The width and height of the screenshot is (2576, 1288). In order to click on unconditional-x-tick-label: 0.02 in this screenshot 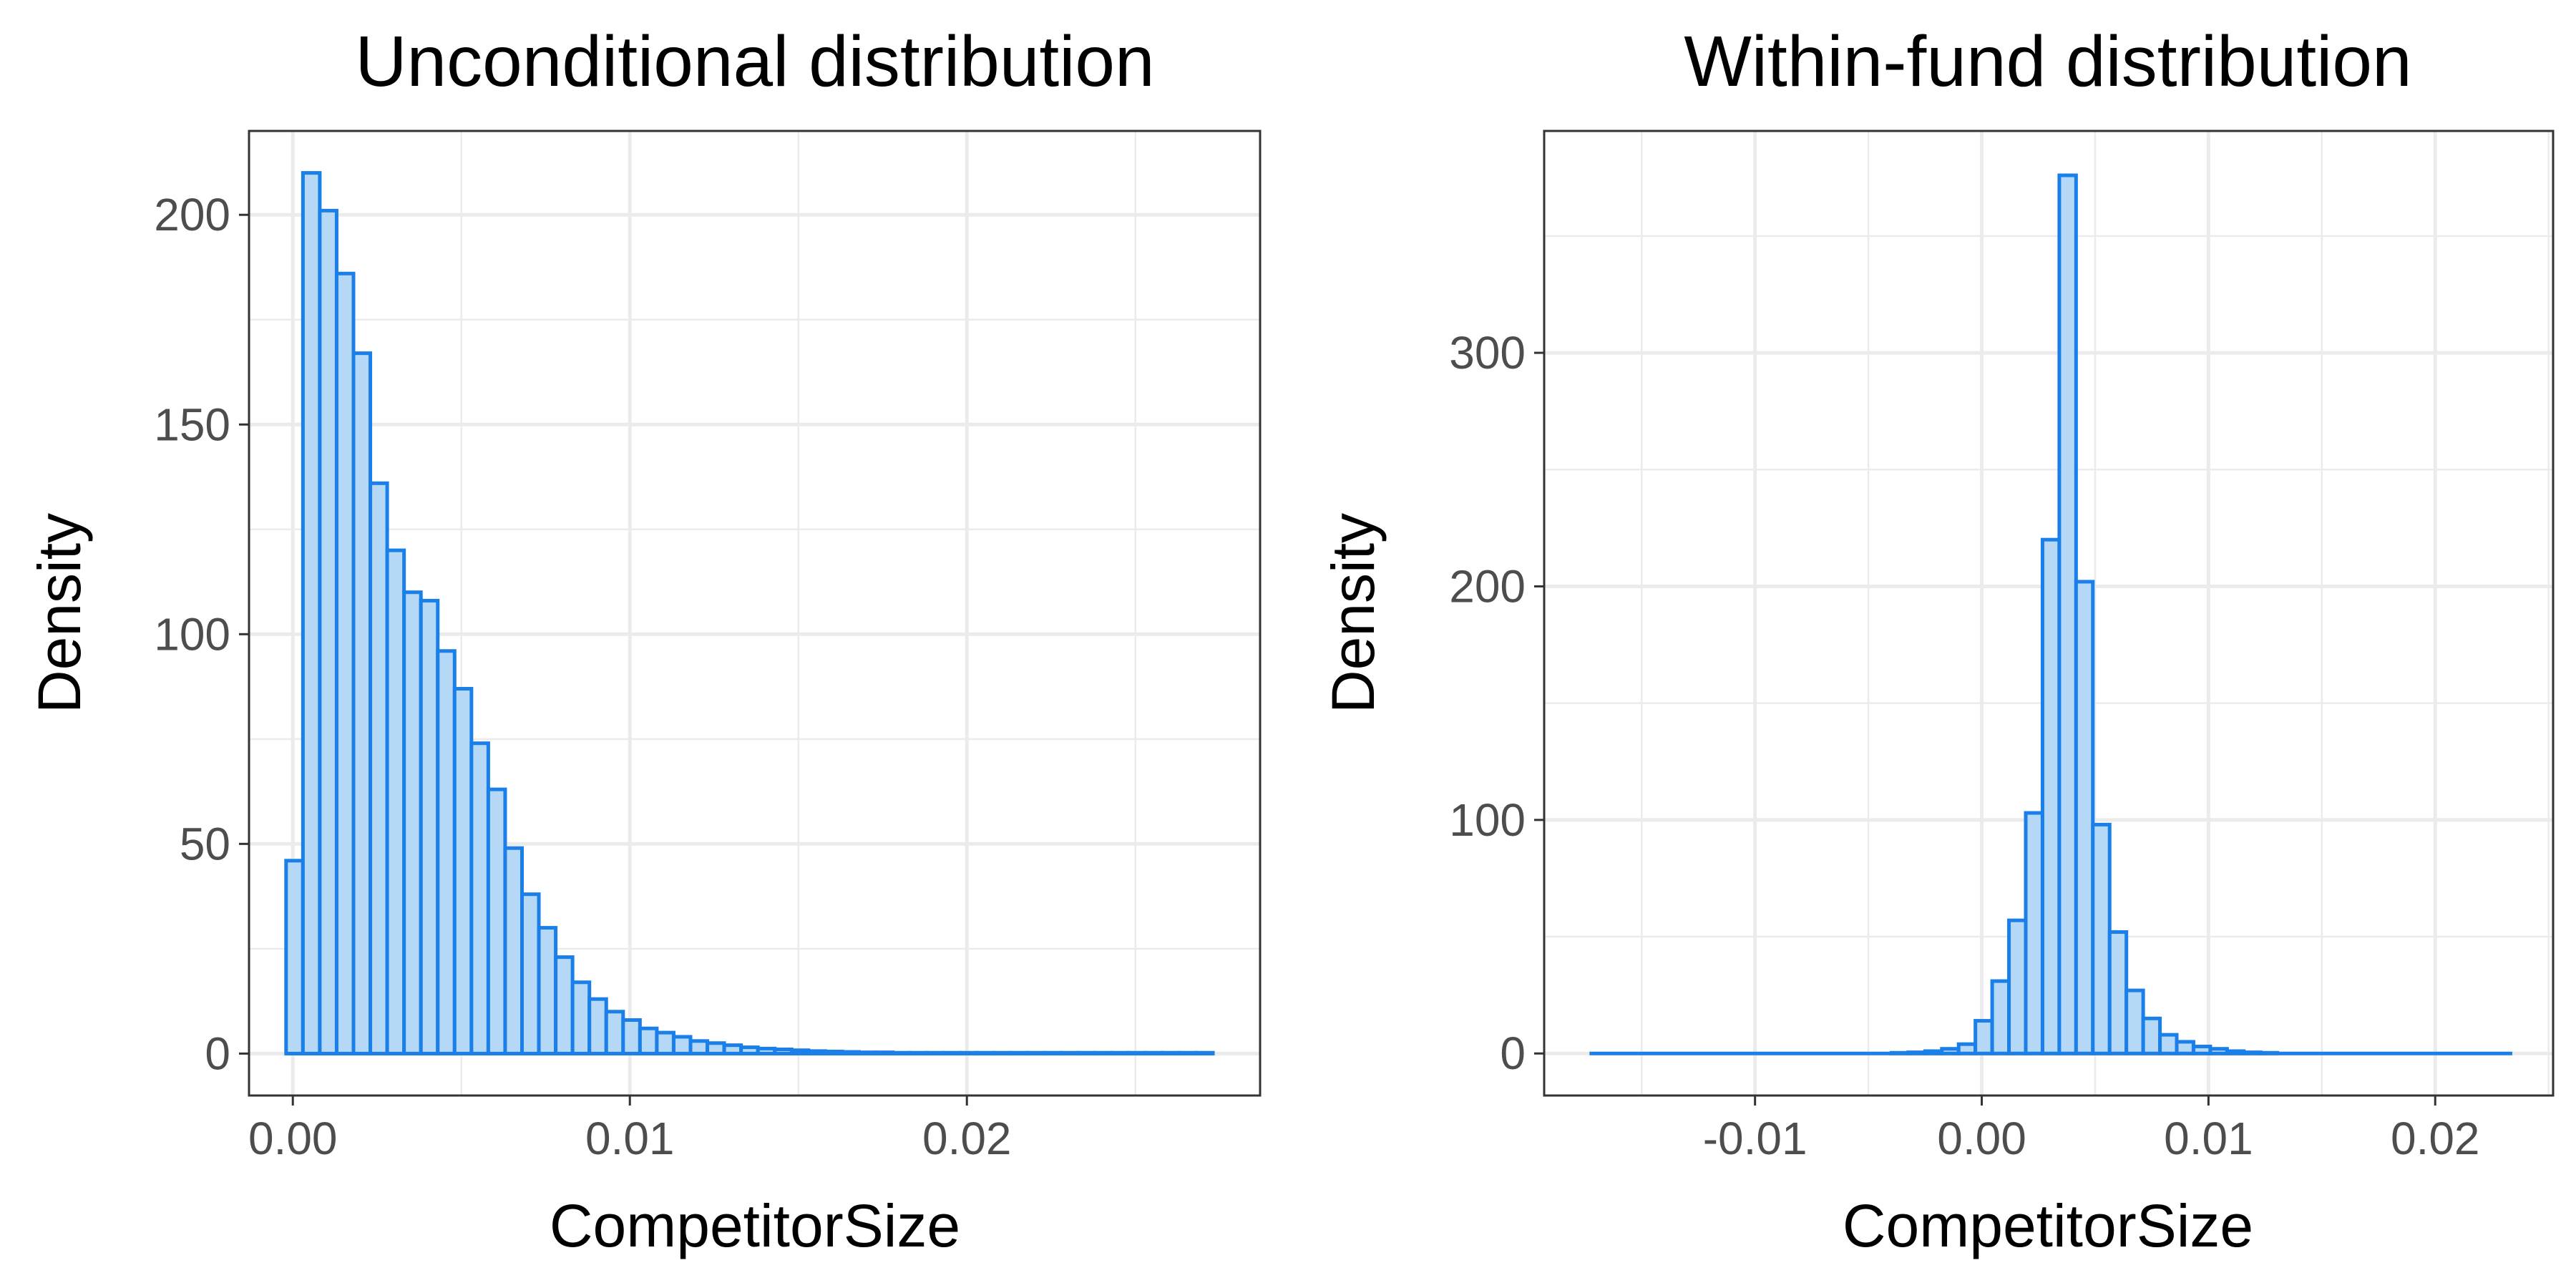, I will do `click(967, 1138)`.